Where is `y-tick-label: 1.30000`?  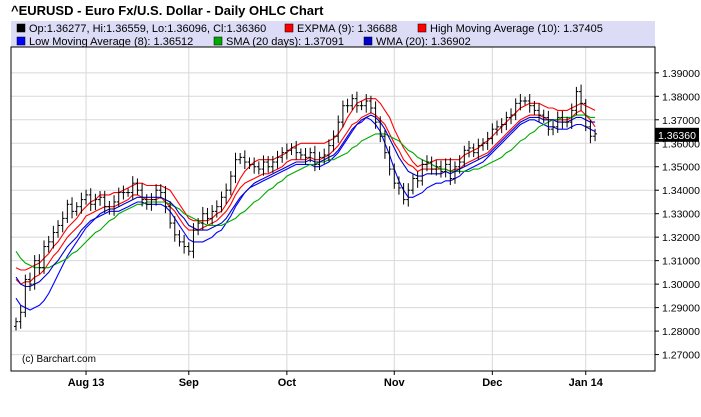
y-tick-label: 1.30000 is located at coordinates (681, 285).